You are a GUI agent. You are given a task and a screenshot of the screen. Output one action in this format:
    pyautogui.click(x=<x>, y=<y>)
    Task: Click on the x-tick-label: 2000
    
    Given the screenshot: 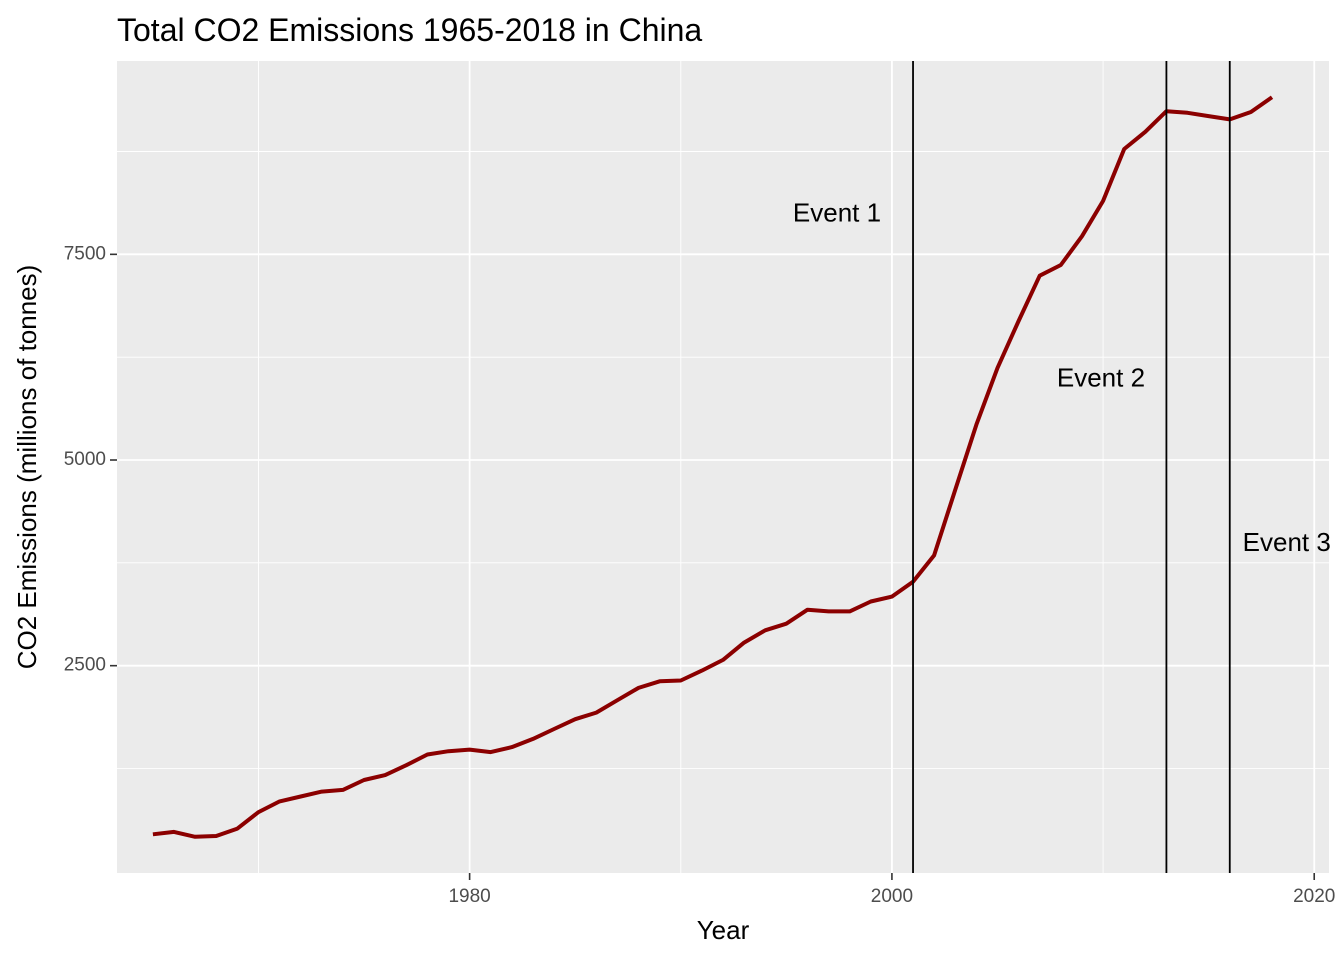 What is the action you would take?
    pyautogui.click(x=892, y=896)
    